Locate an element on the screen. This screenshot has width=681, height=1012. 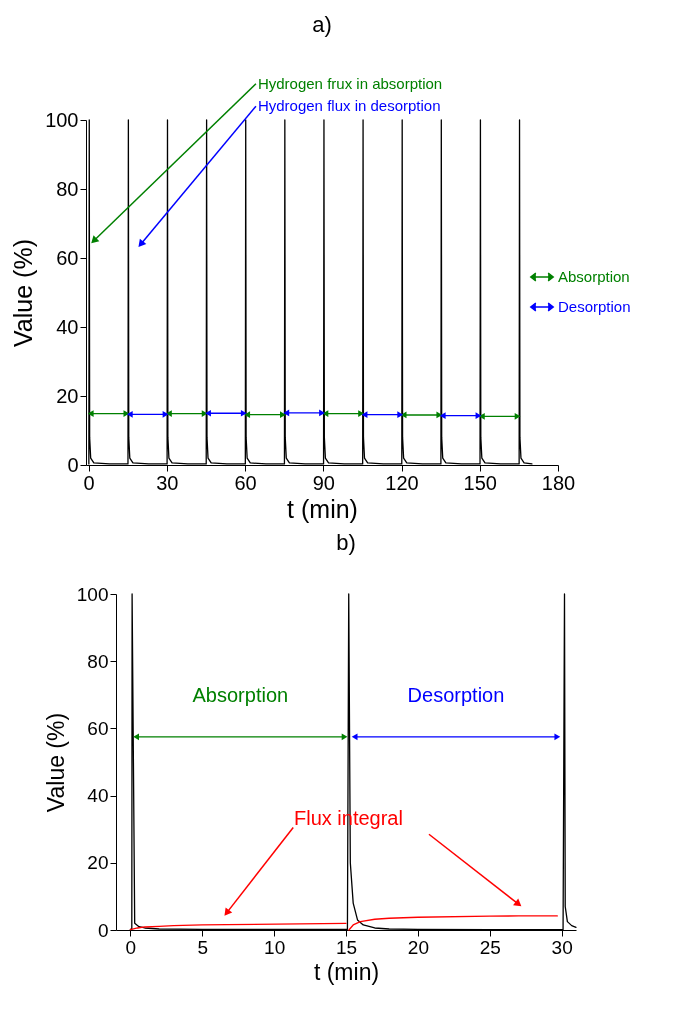
series-label: Desorption is located at coordinates (456, 695).